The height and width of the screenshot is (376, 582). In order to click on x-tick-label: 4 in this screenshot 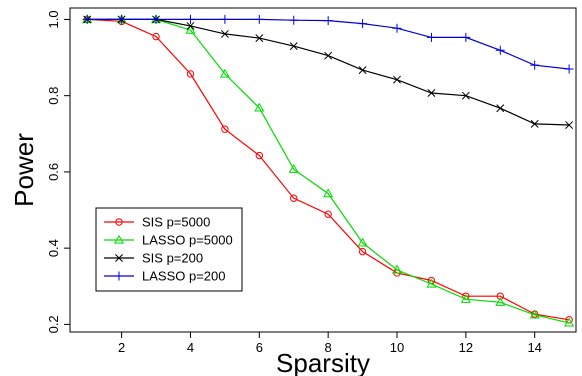, I will do `click(190, 347)`.